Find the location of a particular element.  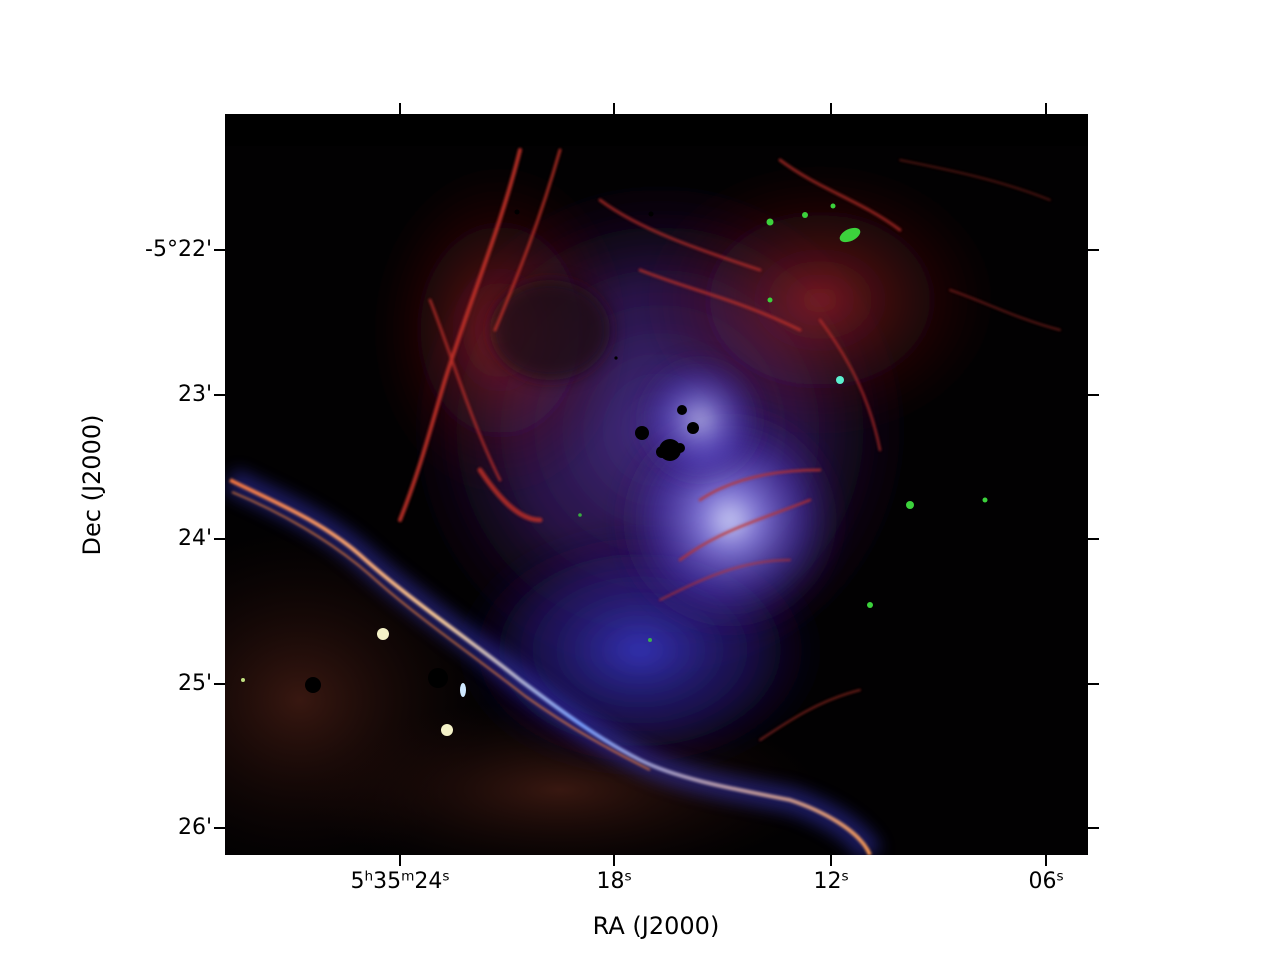

y-axis-title: Dec (J2000) is located at coordinates (92, 485).